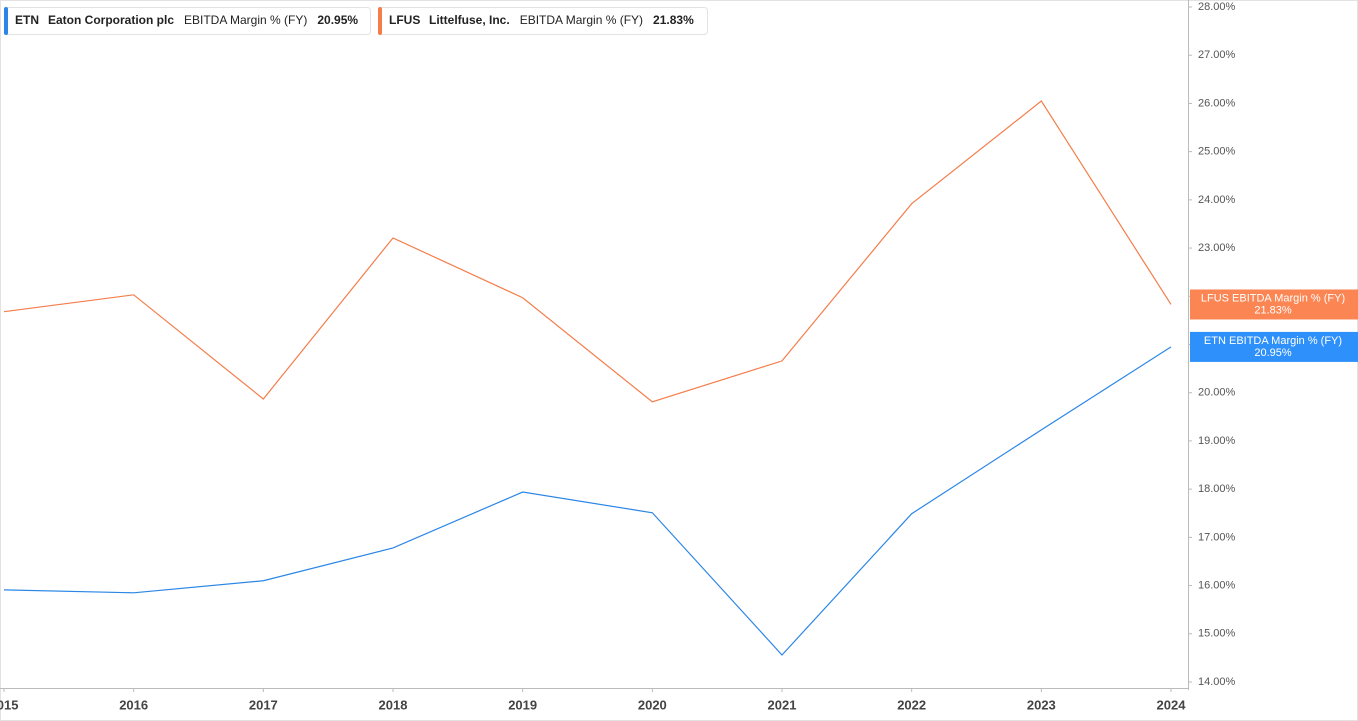  What do you see at coordinates (1217, 152) in the screenshot?
I see `y-tick-label: 25.00%` at bounding box center [1217, 152].